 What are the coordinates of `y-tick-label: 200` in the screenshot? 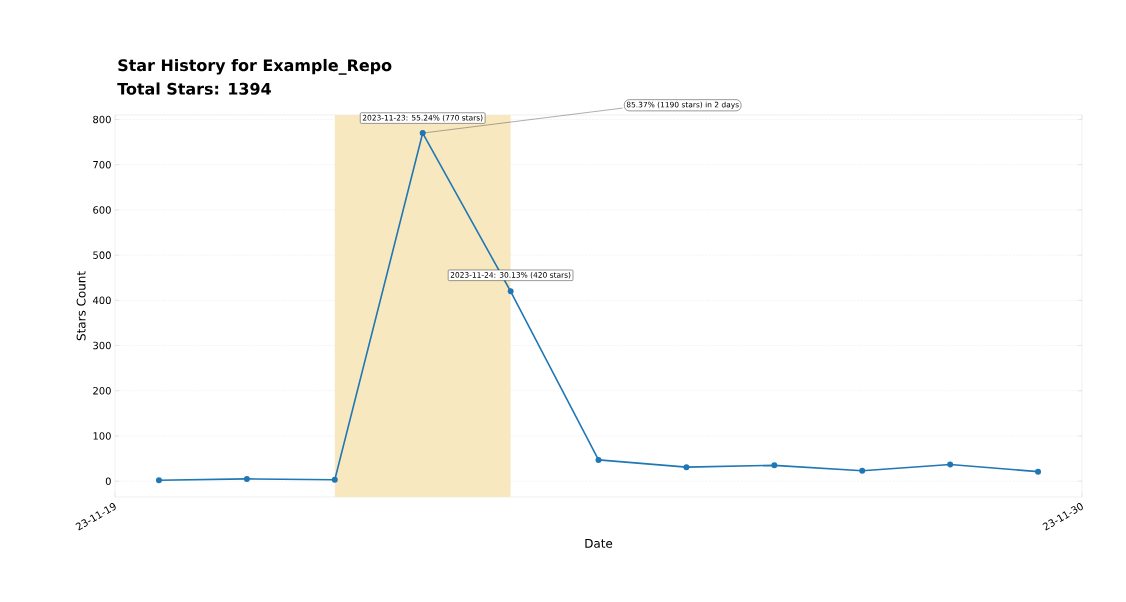 It's located at (102, 390).